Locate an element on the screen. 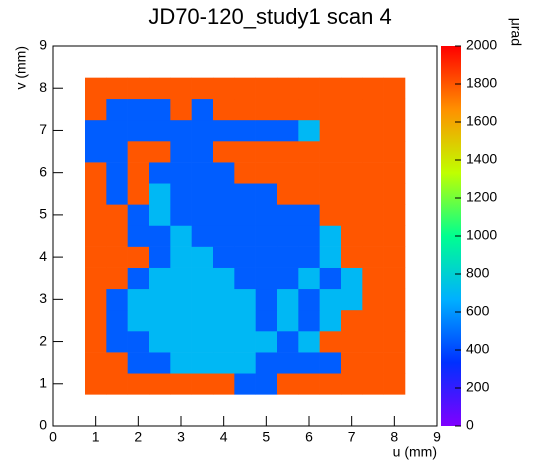 The height and width of the screenshot is (474, 548). color-bar is located at coordinates (451, 236).